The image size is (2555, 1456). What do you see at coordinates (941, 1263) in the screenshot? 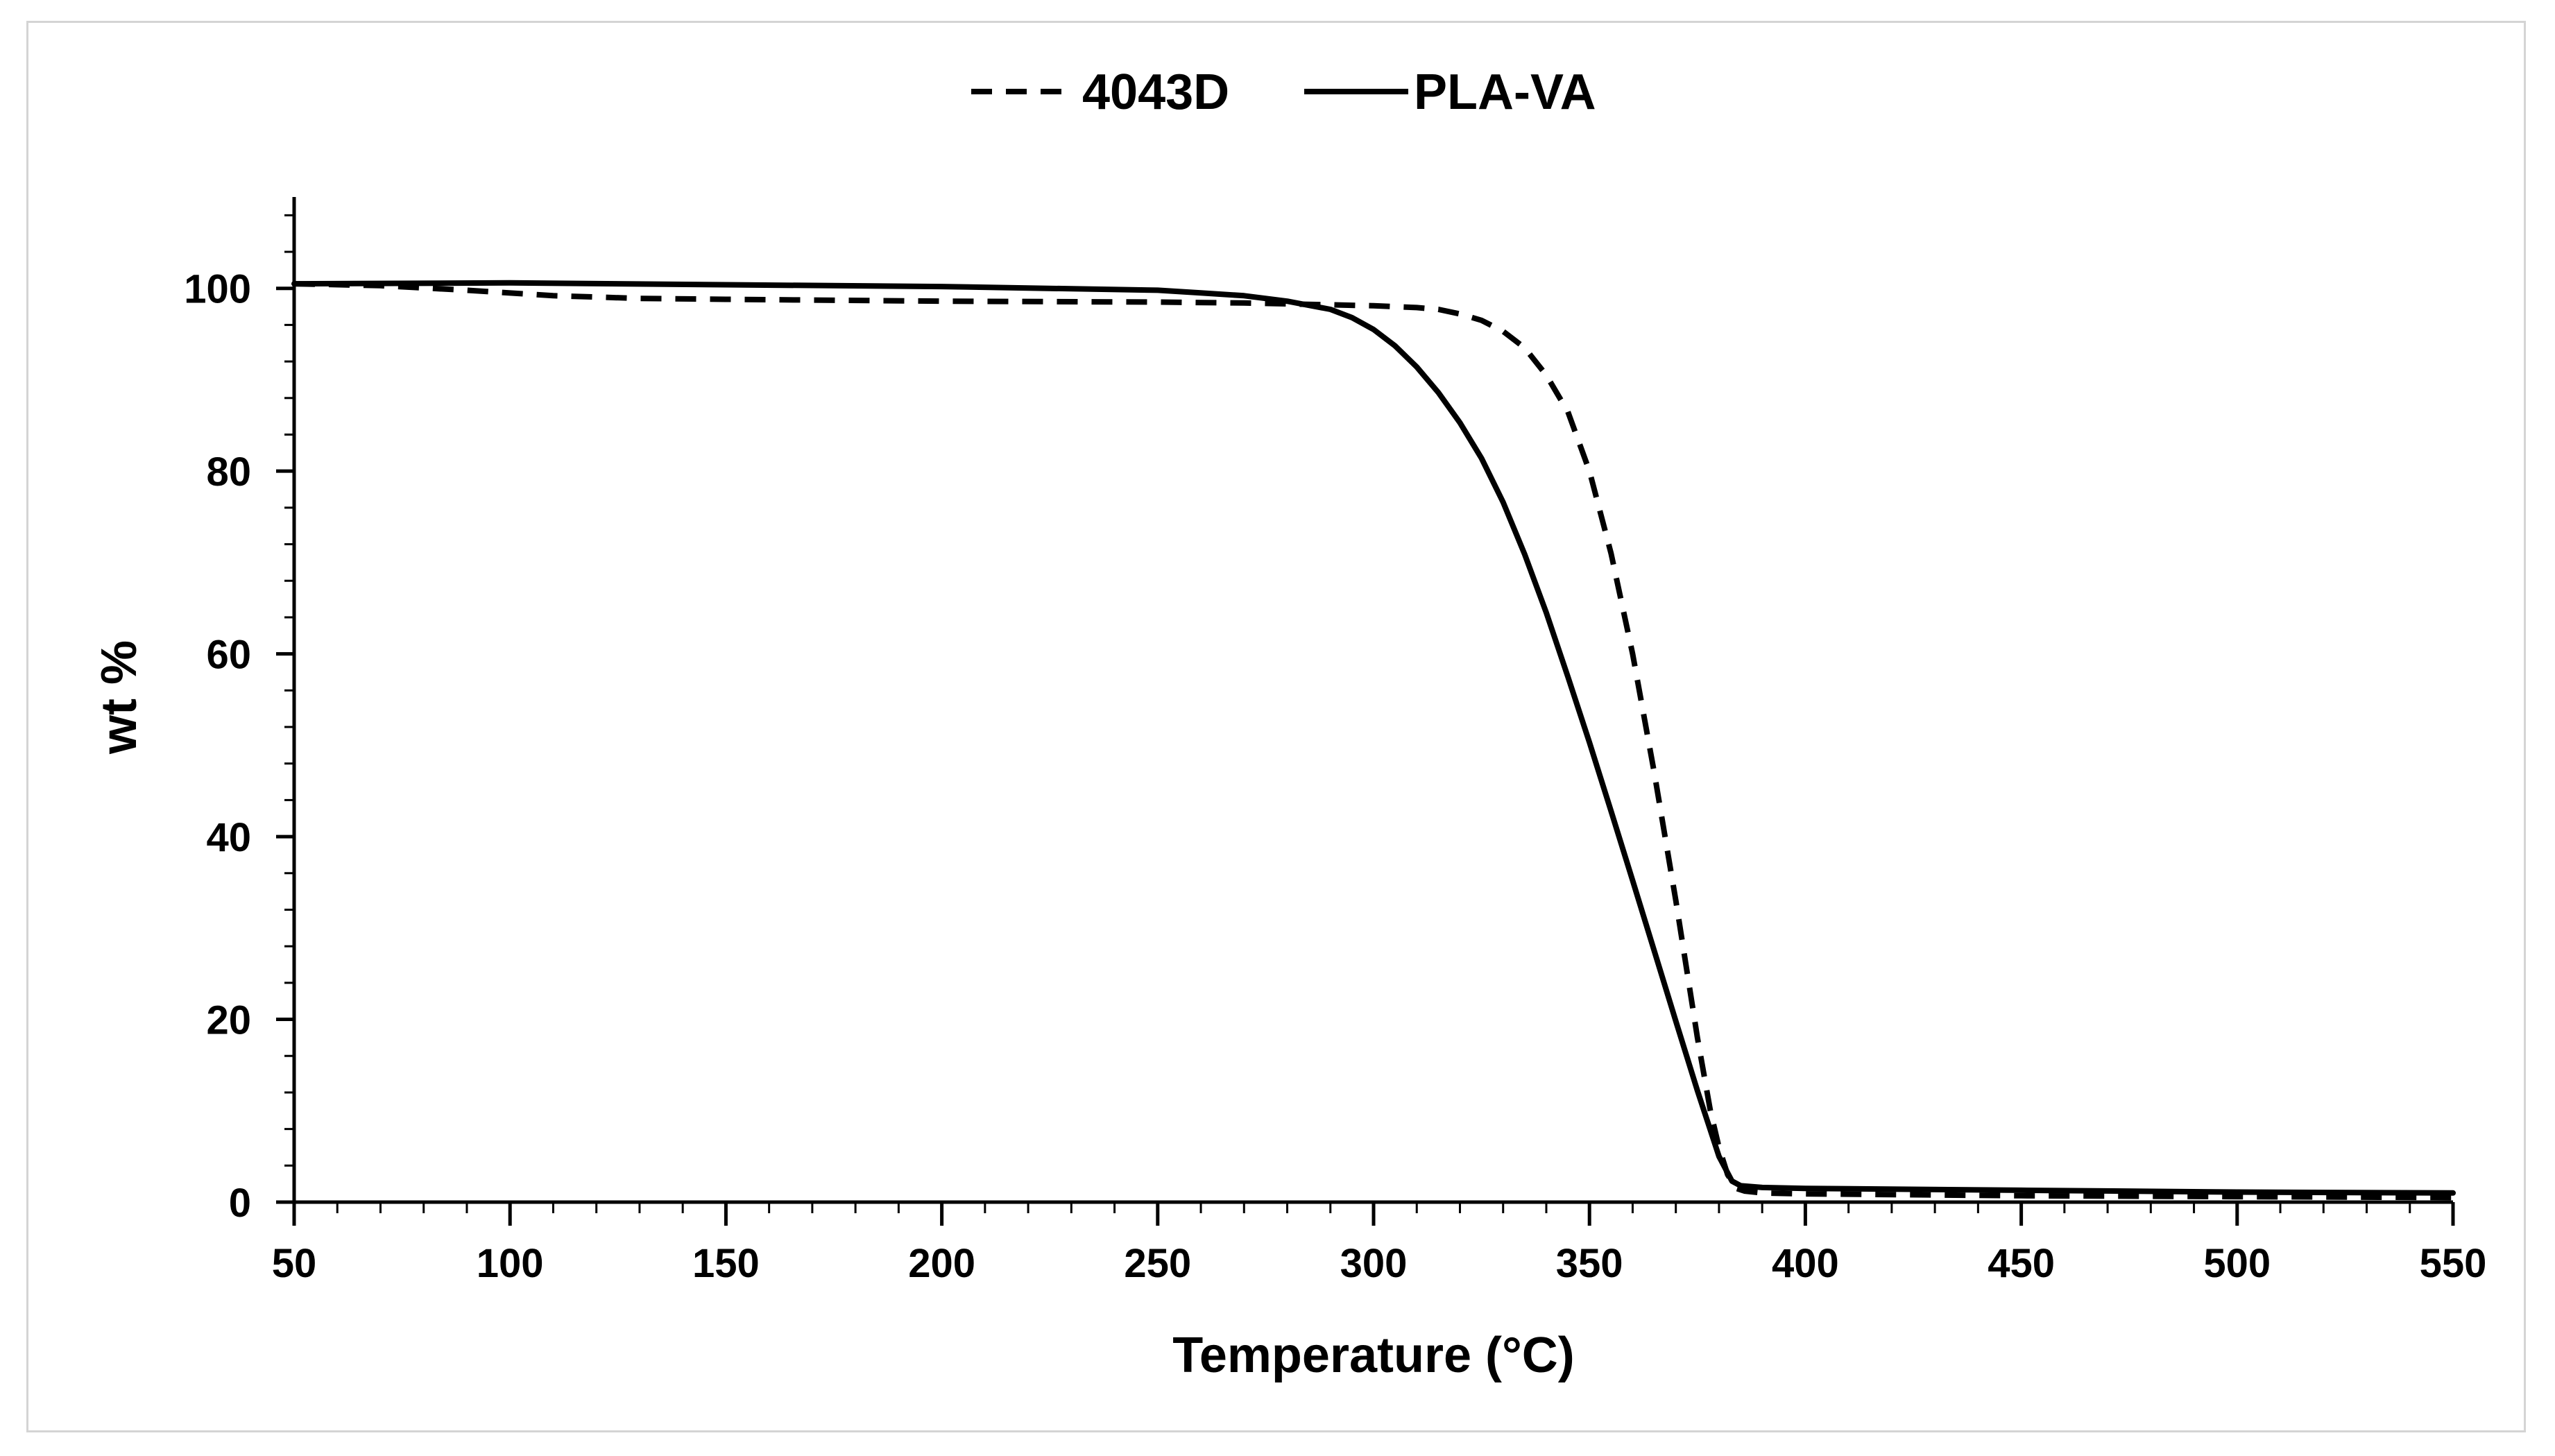
I see `x-tick-label: 200` at bounding box center [941, 1263].